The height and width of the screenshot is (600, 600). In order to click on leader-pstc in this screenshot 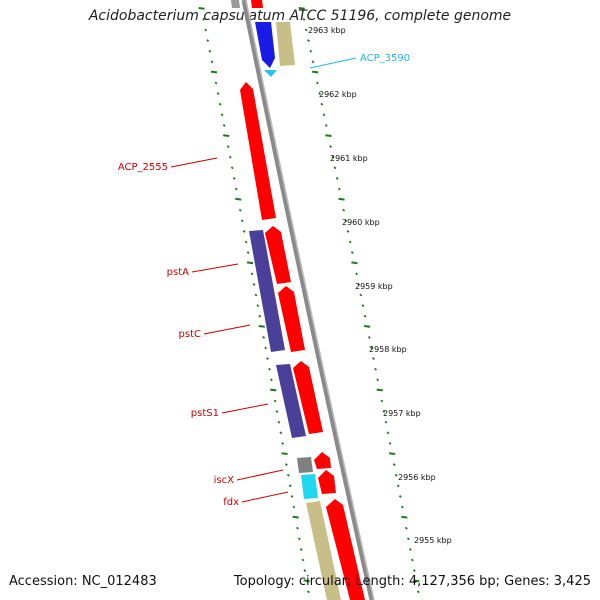, I will do `click(227, 329)`.